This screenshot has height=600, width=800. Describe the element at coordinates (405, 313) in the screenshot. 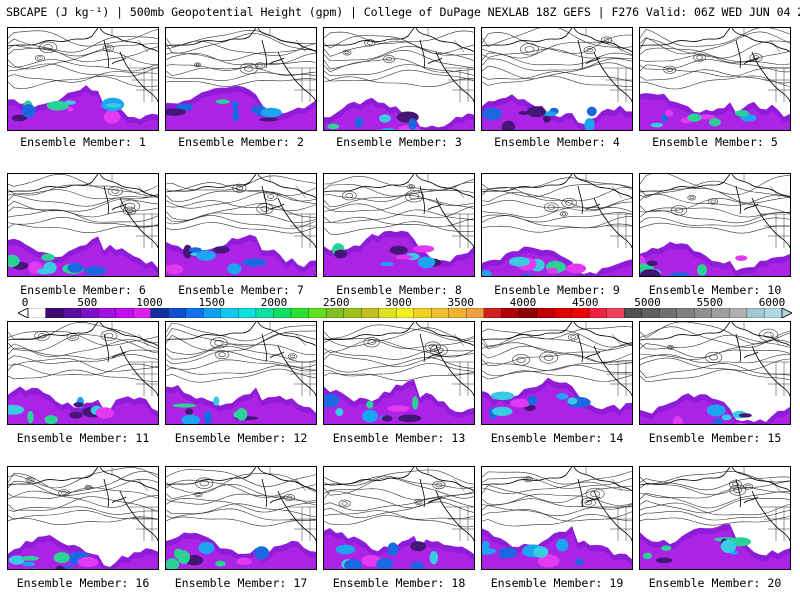

I see `cape-colorbar` at that location.